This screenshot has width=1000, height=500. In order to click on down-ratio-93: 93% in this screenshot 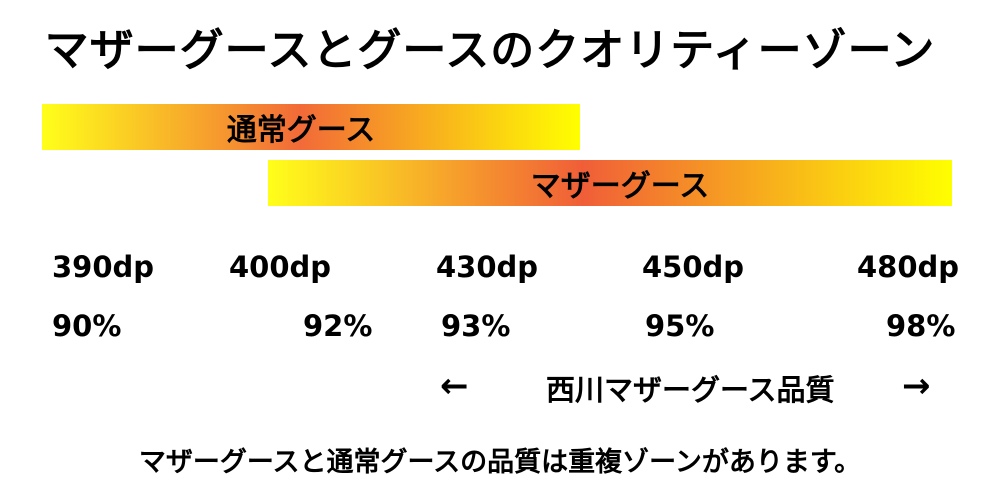, I will do `click(476, 326)`.